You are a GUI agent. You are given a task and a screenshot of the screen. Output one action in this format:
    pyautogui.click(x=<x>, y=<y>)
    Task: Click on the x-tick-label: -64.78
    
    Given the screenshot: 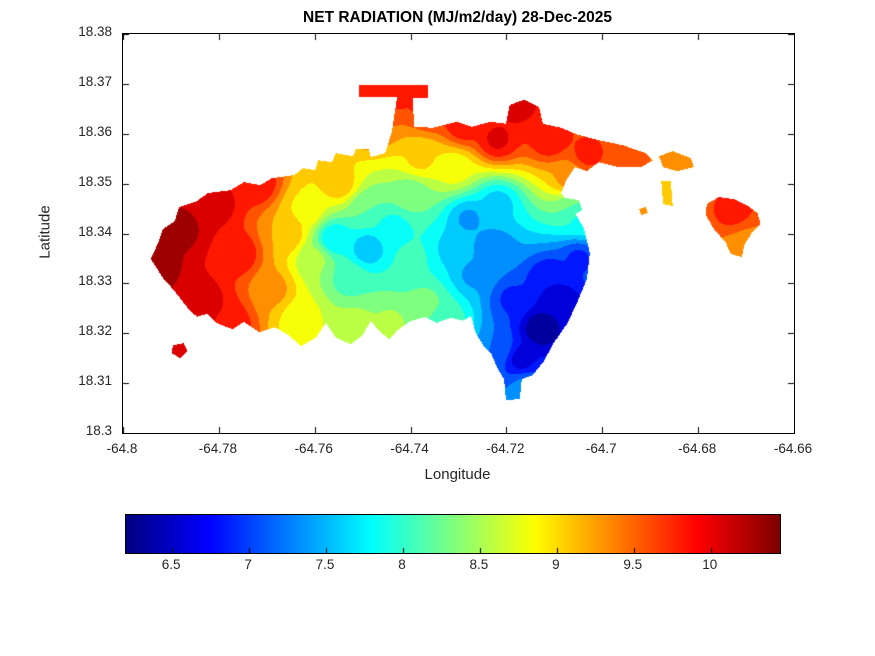 What is the action you would take?
    pyautogui.click(x=217, y=448)
    